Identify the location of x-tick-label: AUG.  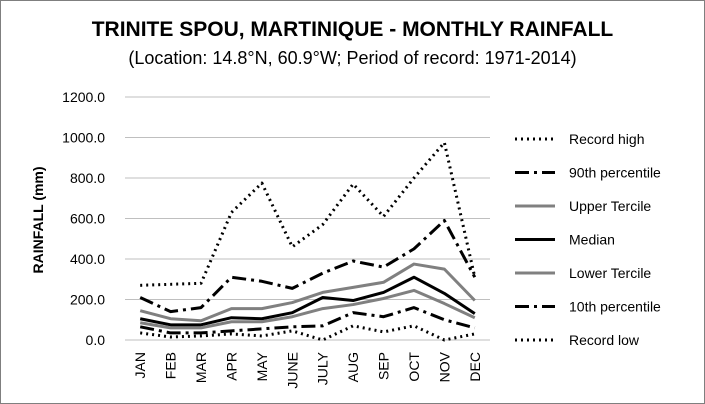
(353, 367).